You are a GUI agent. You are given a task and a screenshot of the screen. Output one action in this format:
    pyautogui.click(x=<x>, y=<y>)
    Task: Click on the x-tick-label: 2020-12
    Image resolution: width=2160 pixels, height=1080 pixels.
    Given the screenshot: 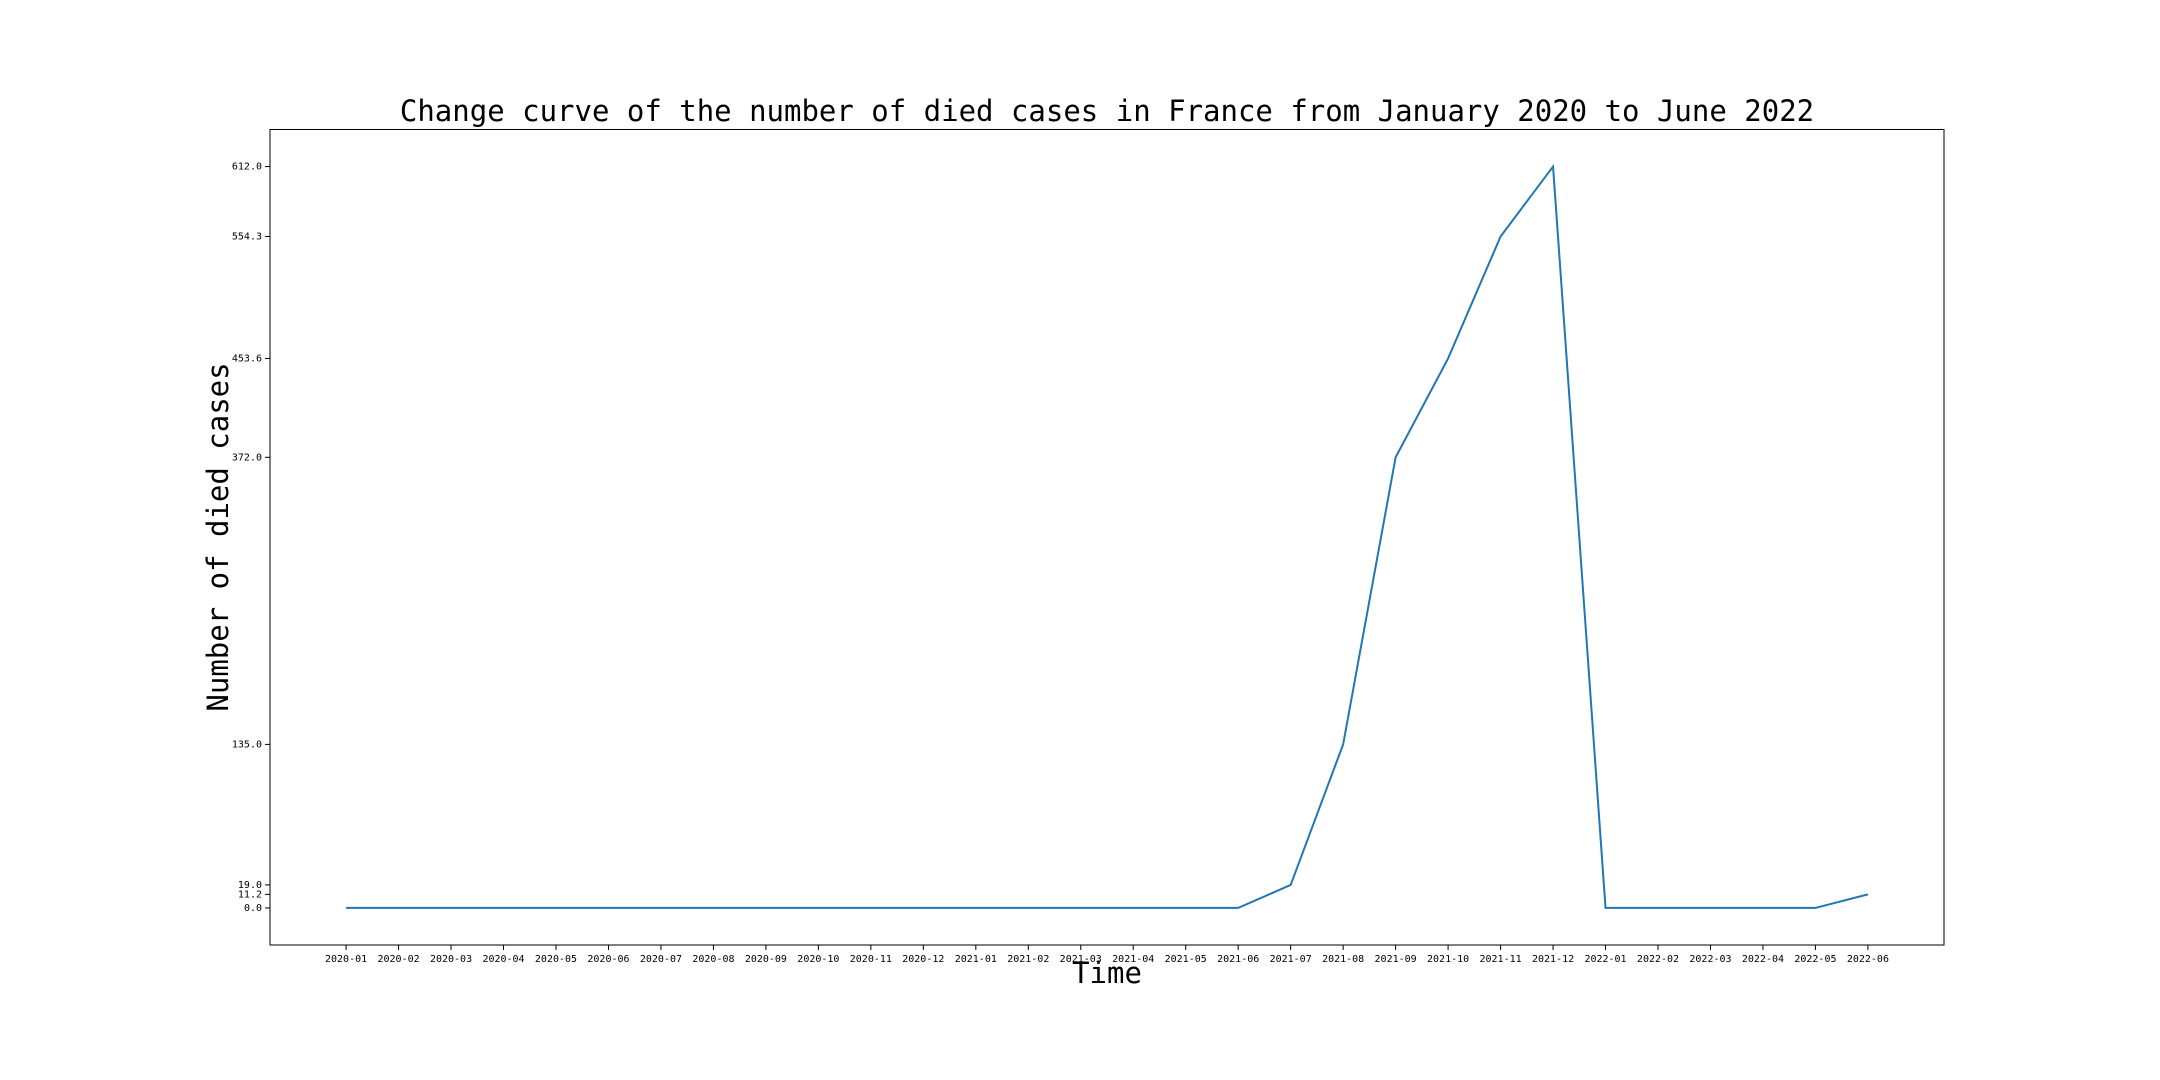 What is the action you would take?
    pyautogui.click(x=923, y=959)
    